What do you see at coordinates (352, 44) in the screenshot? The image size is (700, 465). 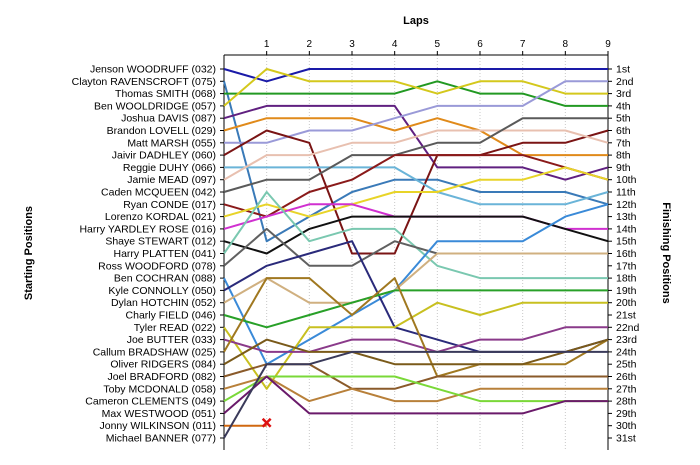 I see `lap-tick-label: 3` at bounding box center [352, 44].